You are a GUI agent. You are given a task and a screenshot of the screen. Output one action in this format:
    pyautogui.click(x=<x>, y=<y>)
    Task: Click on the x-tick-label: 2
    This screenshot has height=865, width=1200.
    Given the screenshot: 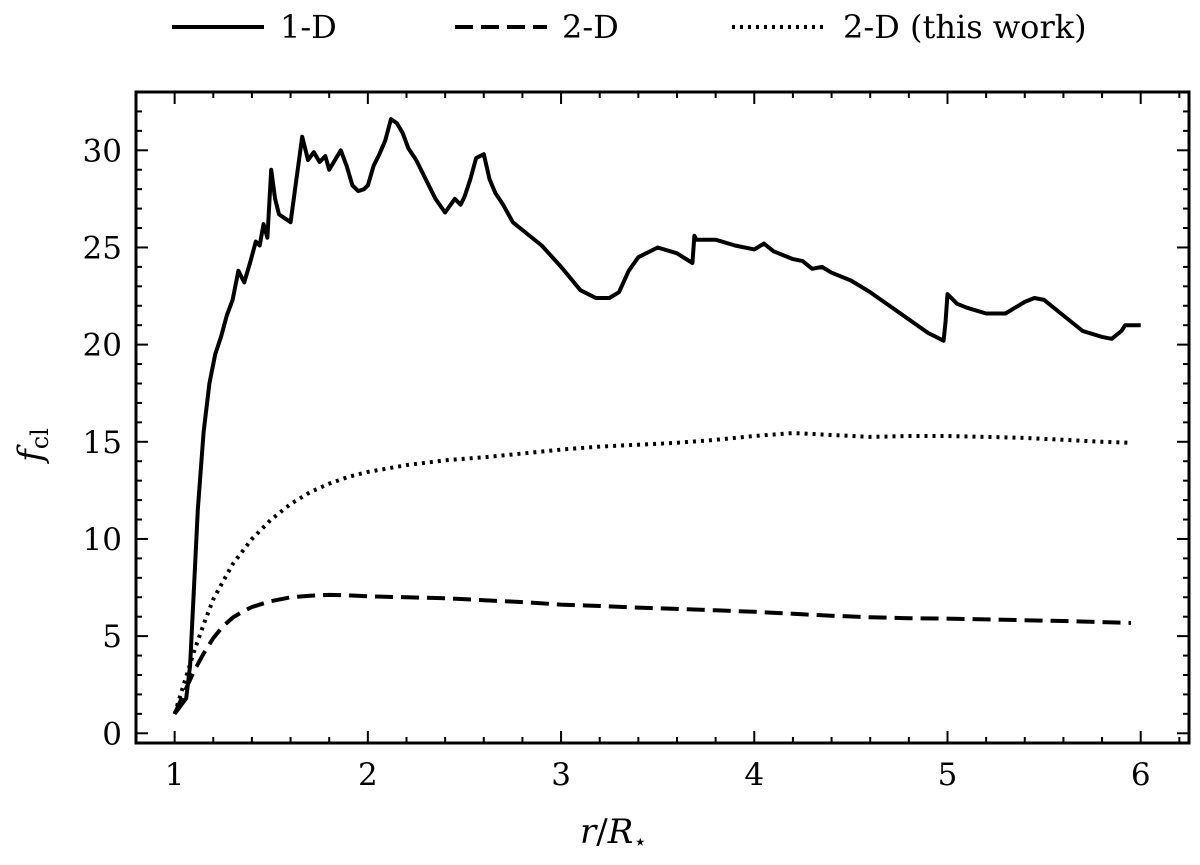 What is the action you would take?
    pyautogui.click(x=368, y=775)
    